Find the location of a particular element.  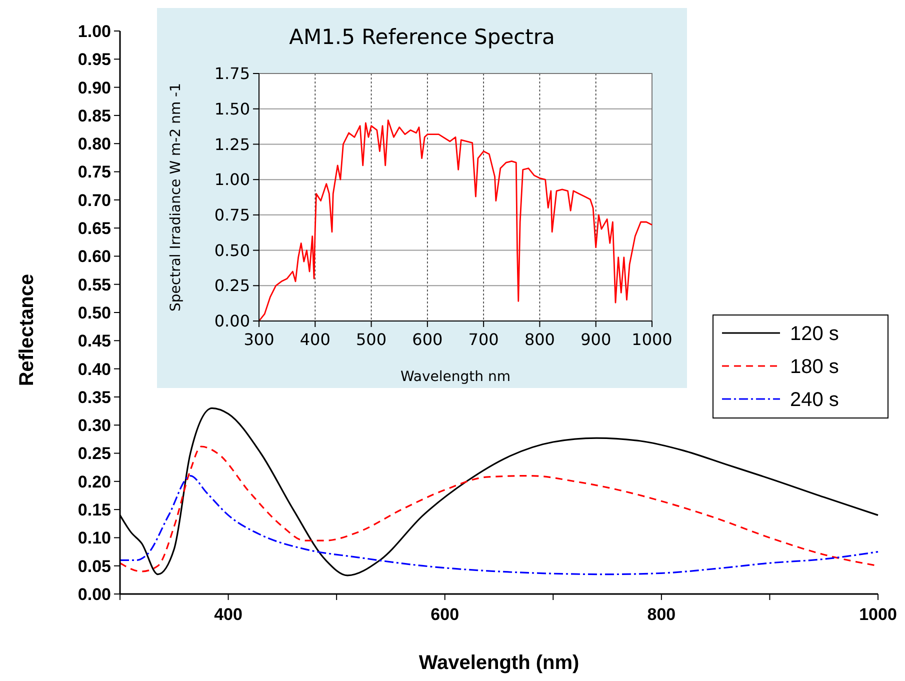

y-tick-label: 0.65 is located at coordinates (94, 228).